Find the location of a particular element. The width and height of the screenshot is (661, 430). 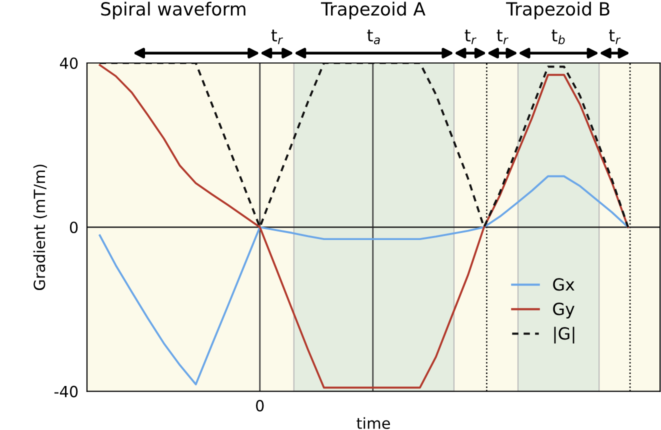

text: t$_{b}$ is located at coordinates (558, 37).